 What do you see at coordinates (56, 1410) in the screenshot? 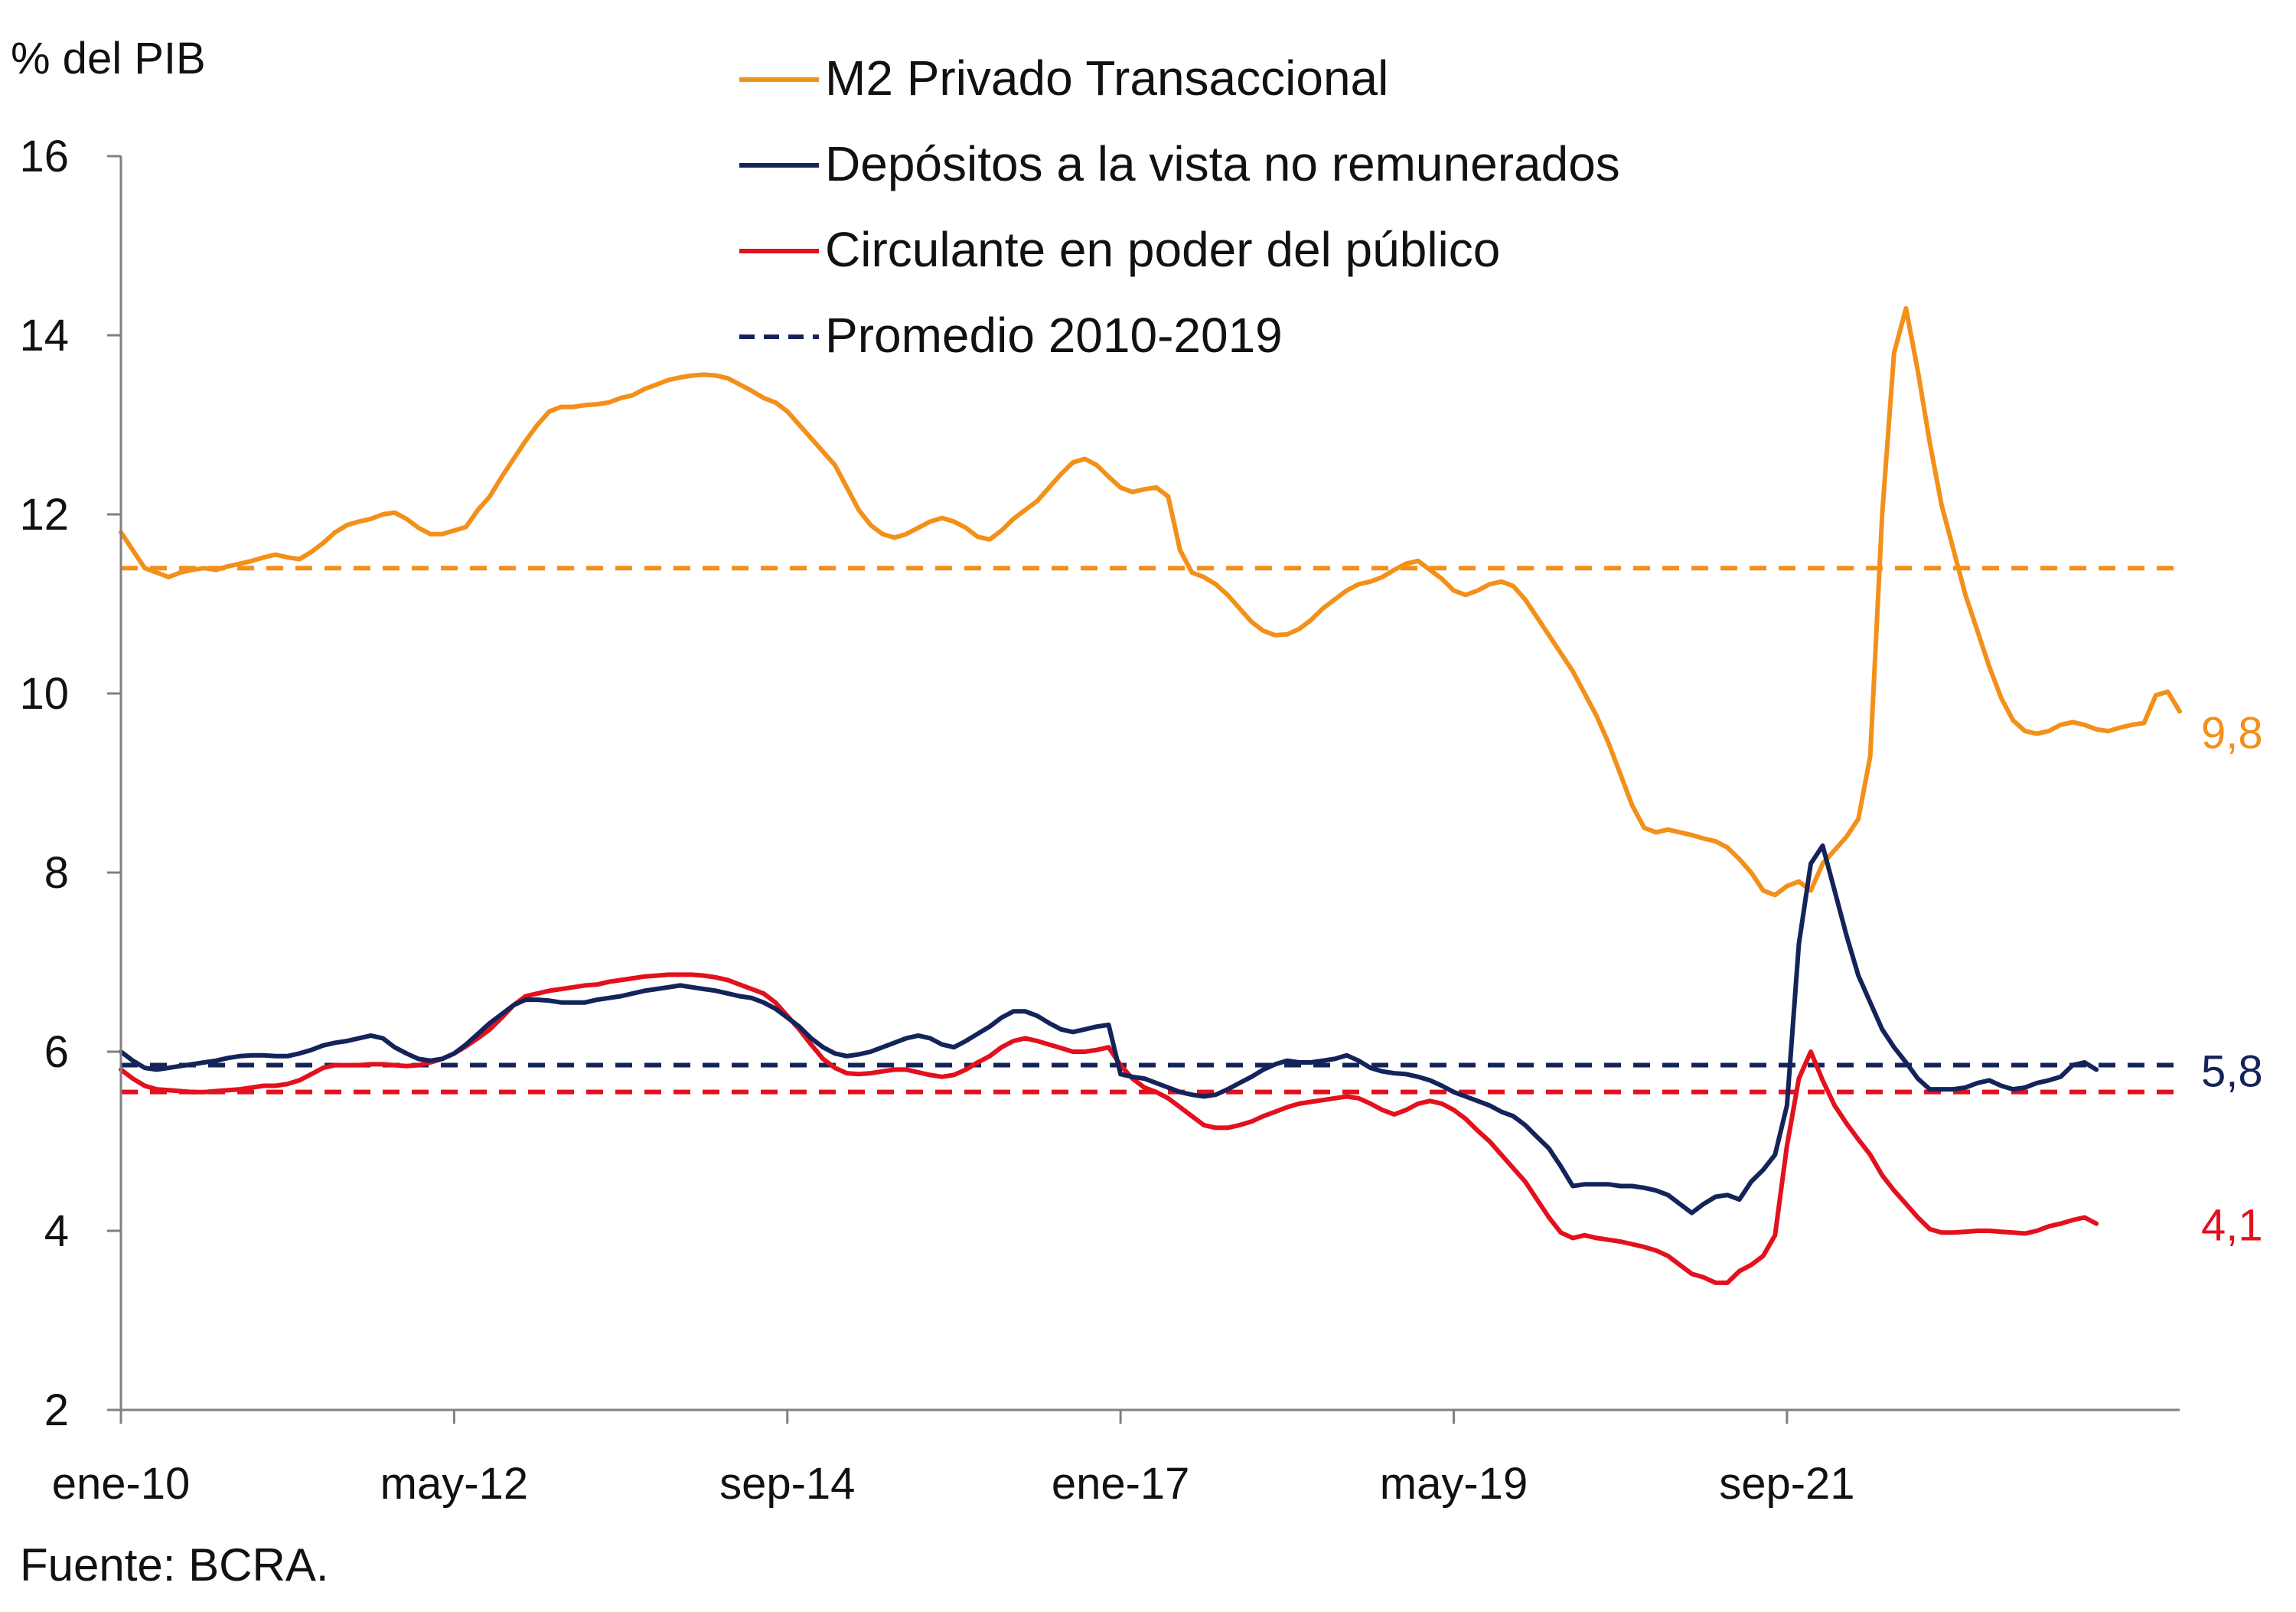
I see `y-tick-label: 2` at bounding box center [56, 1410].